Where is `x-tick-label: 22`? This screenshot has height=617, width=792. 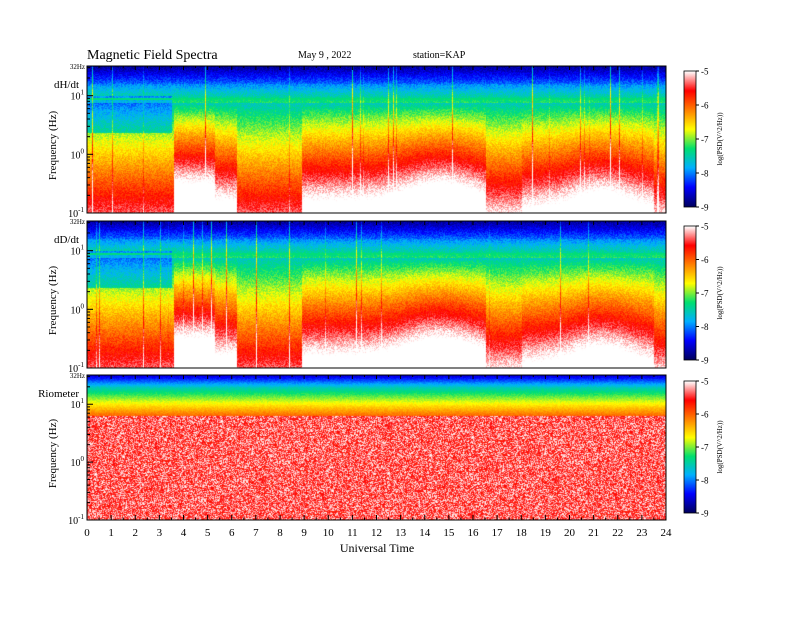 x-tick-label: 22 is located at coordinates (617, 533).